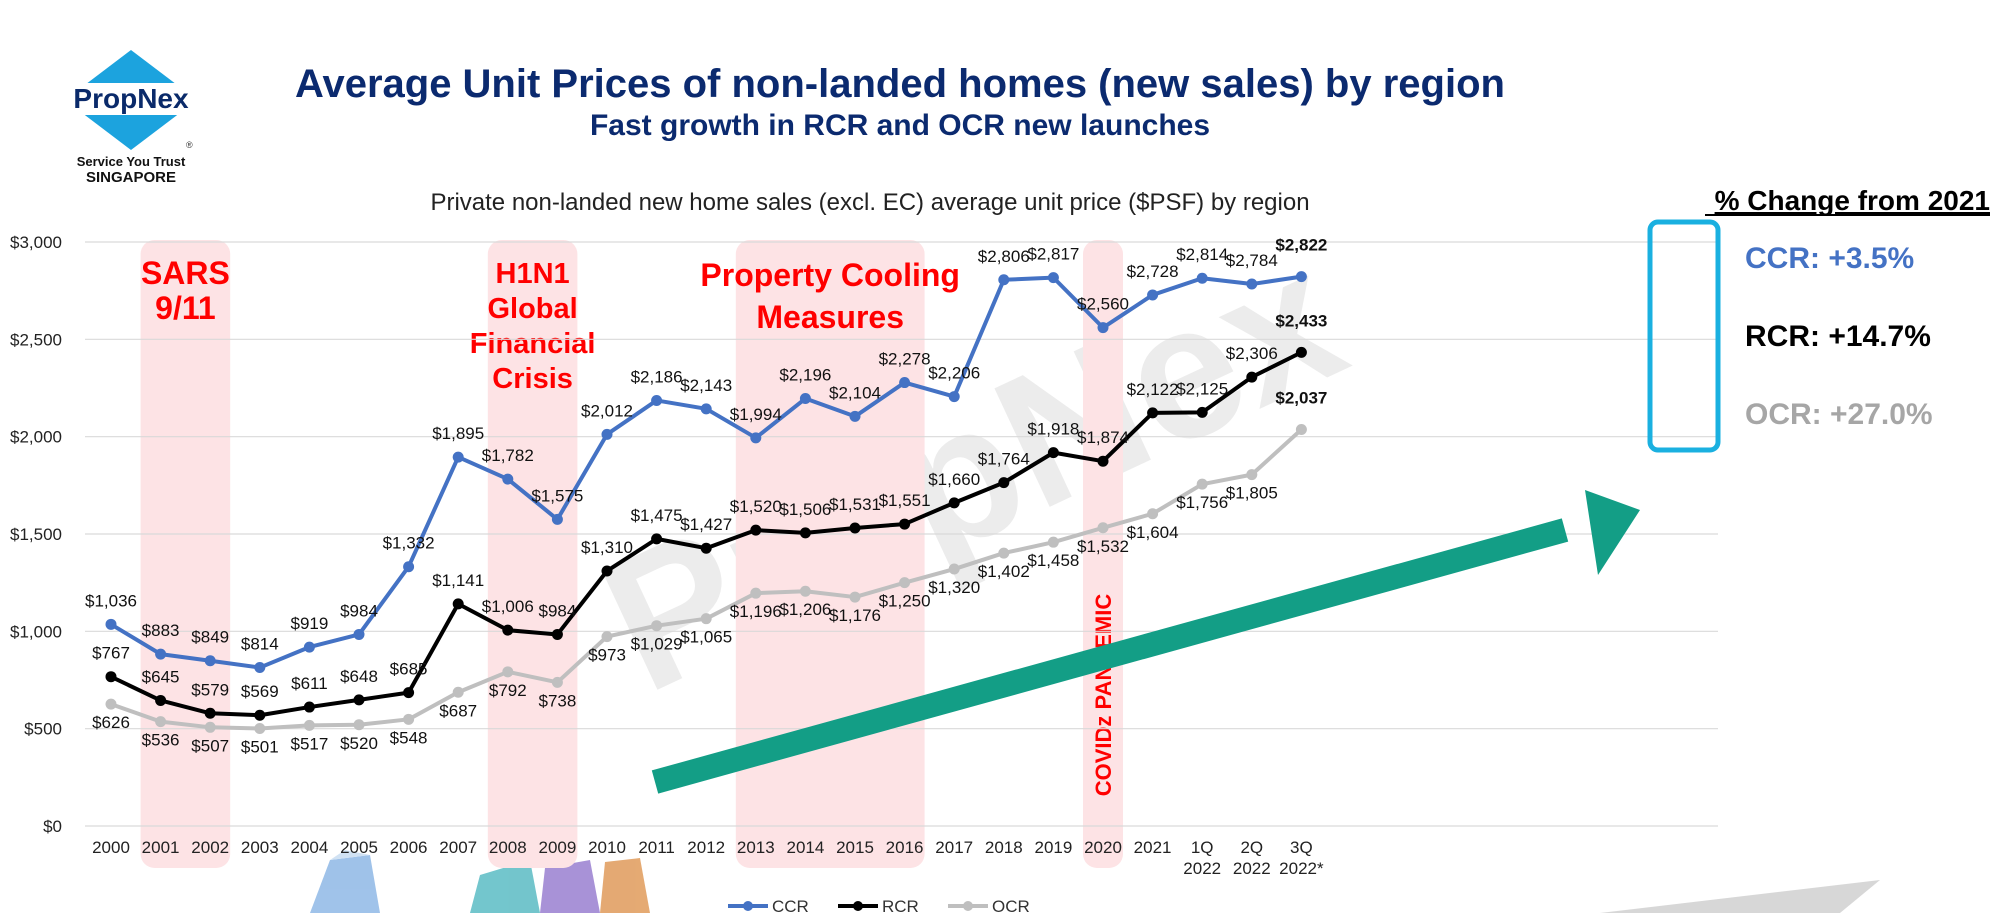  What do you see at coordinates (1202, 847) in the screenshot?
I see `x-tick-label: 1Q` at bounding box center [1202, 847].